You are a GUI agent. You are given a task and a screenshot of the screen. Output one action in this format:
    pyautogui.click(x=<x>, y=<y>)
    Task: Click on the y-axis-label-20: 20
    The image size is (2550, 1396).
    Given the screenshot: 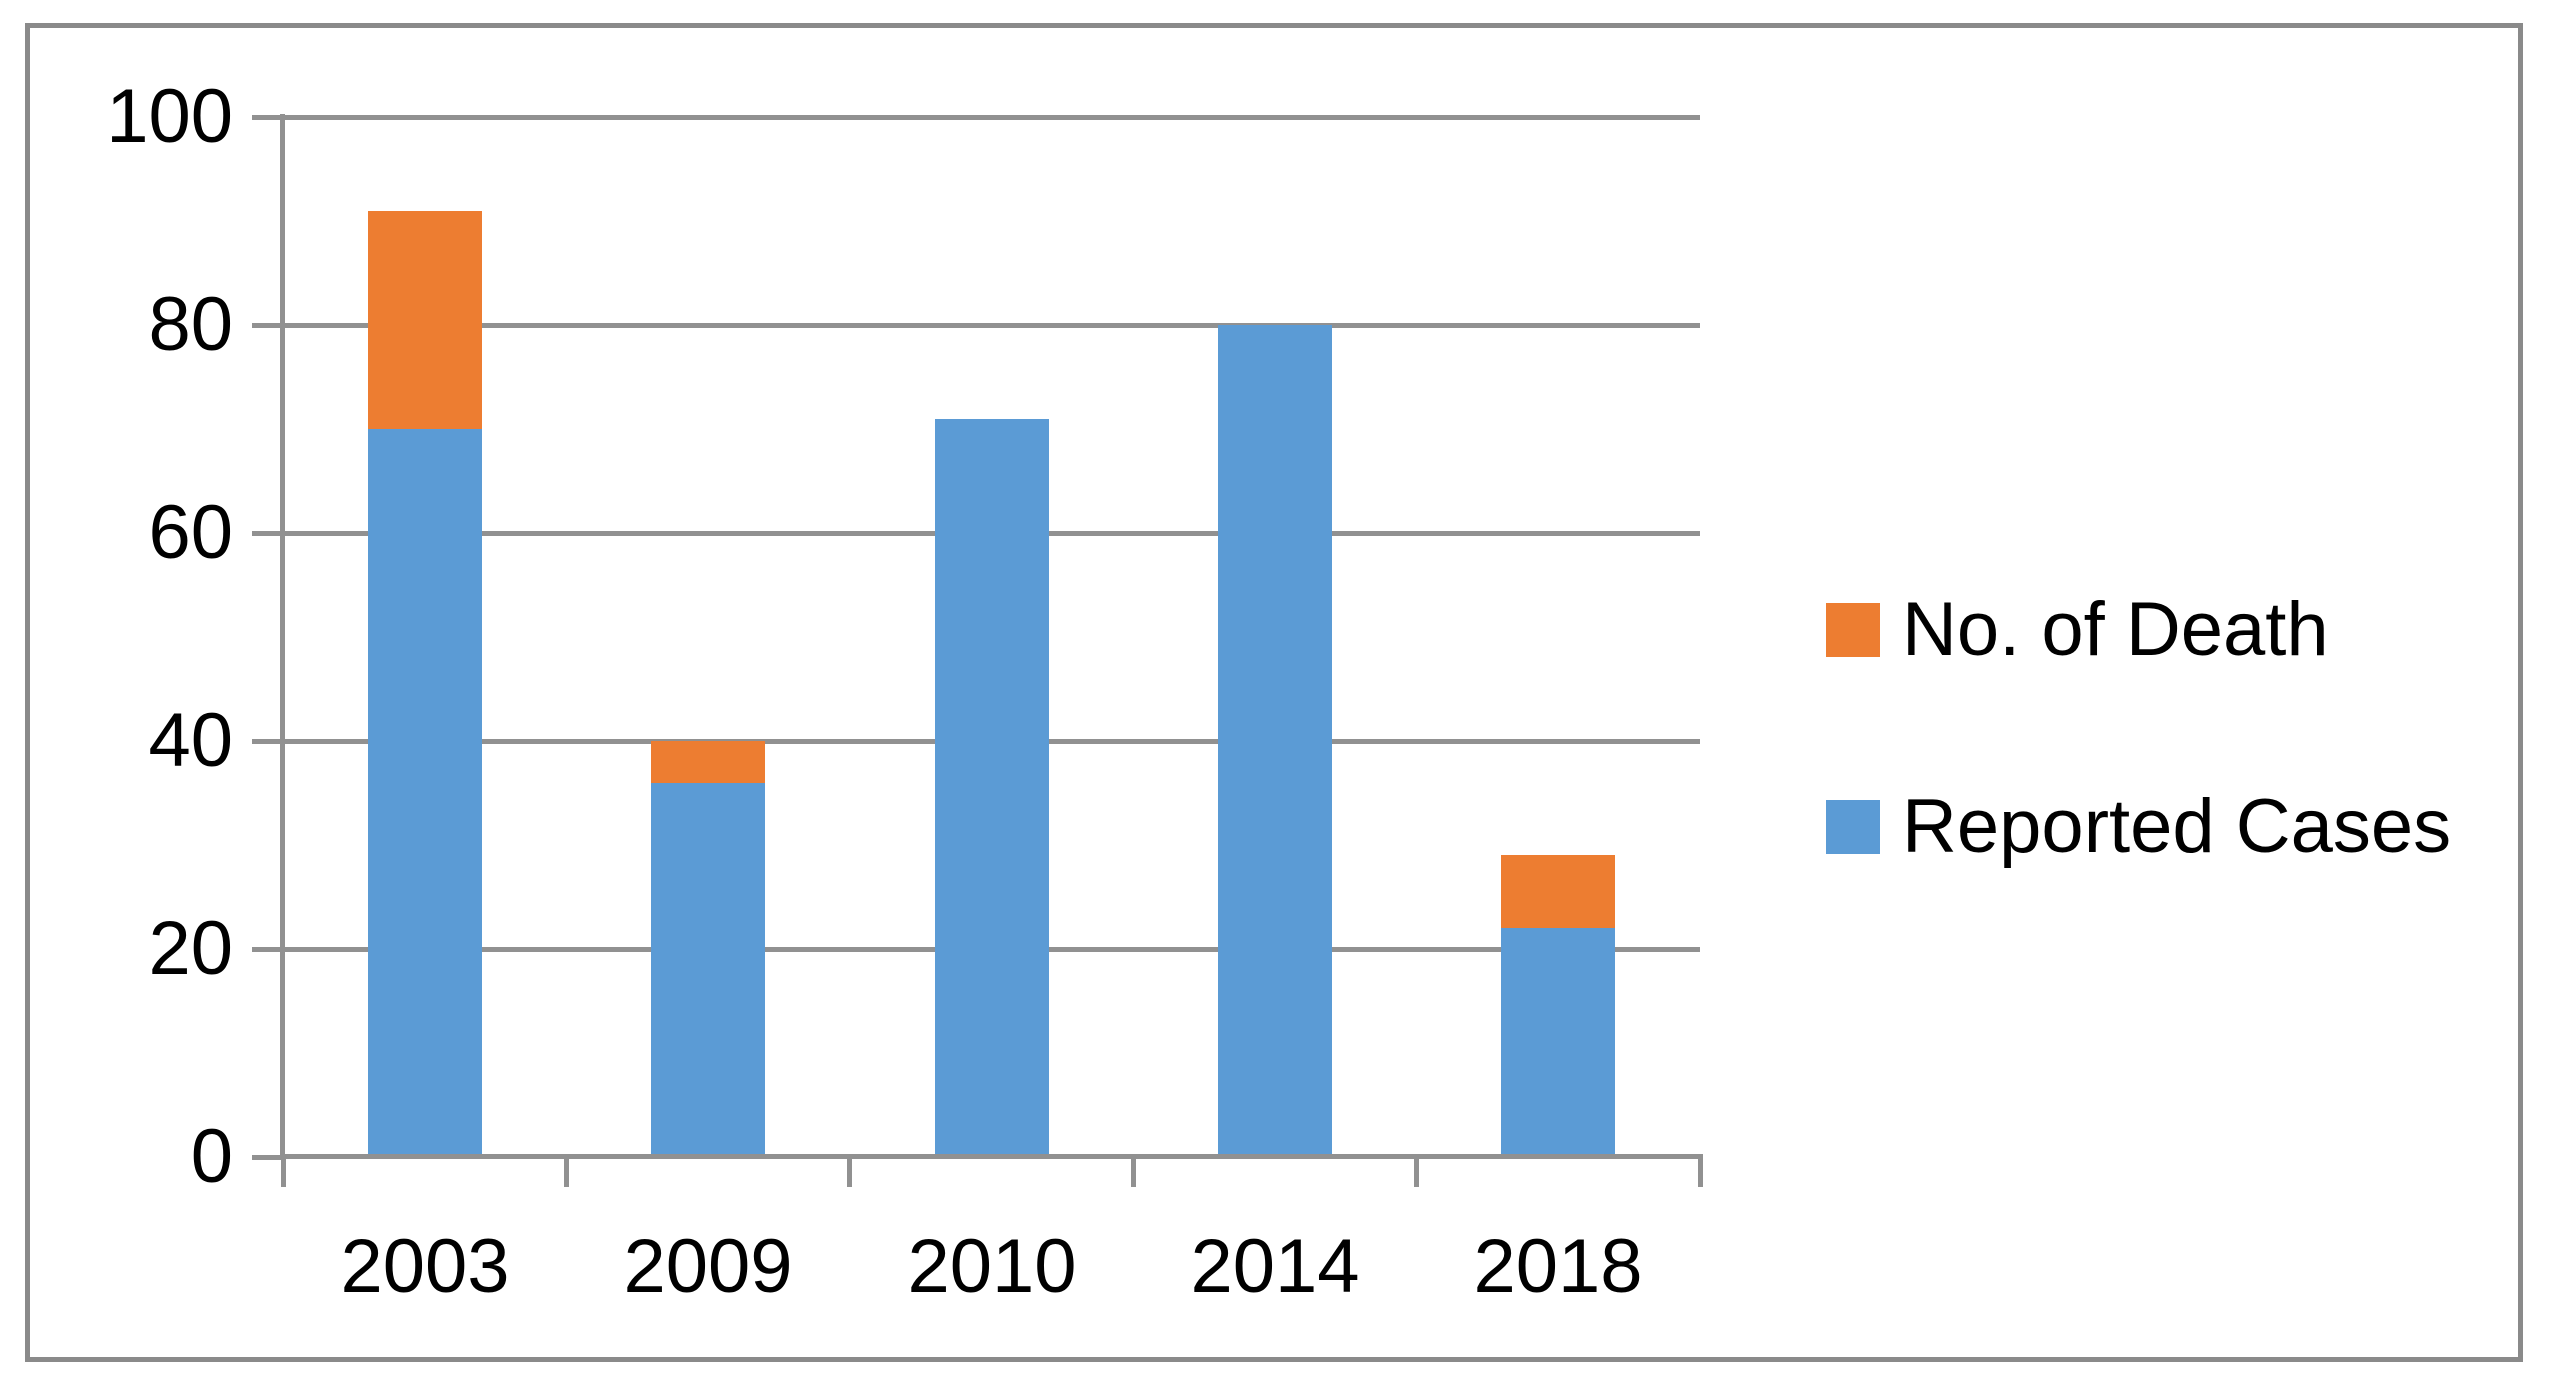 What is the action you would take?
    pyautogui.click(x=190, y=948)
    